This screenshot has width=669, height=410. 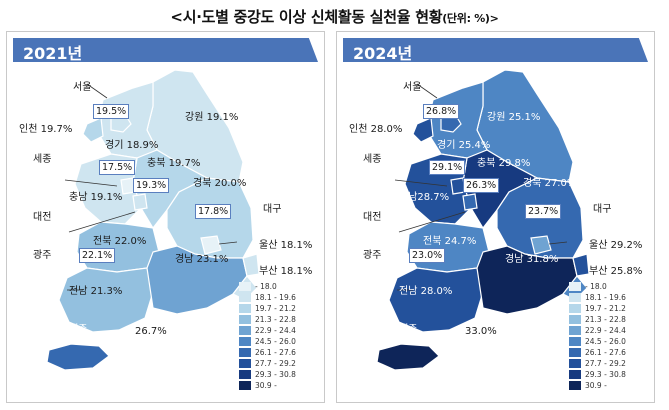 What do you see at coordinates (117, 167) in the screenshot?
I see `box-sejong: 17.5%` at bounding box center [117, 167].